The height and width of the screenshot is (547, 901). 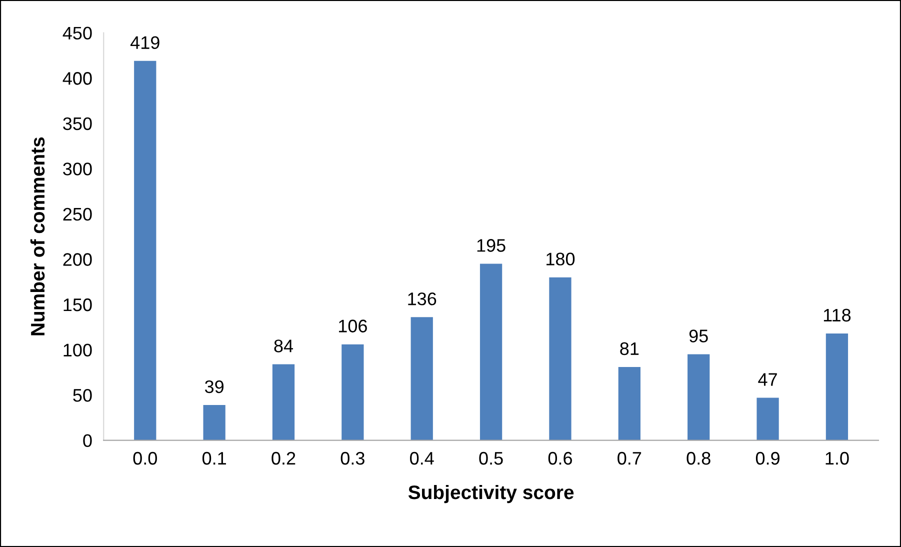 I want to click on x-tick-label: 1.0, so click(x=837, y=458).